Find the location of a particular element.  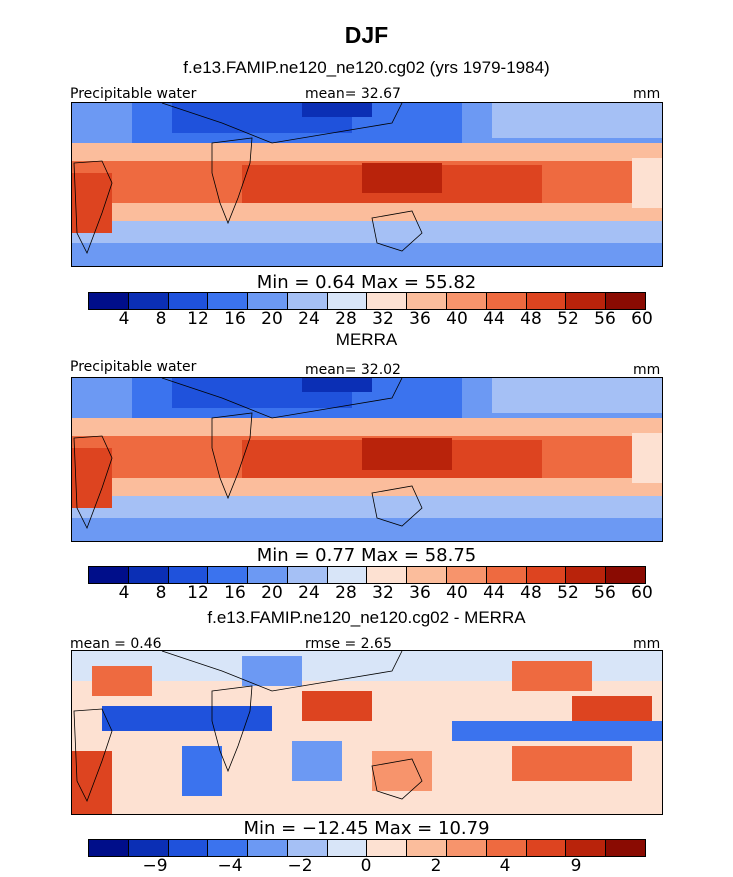

panel2-variable-label: Precipitable water is located at coordinates (133, 367).